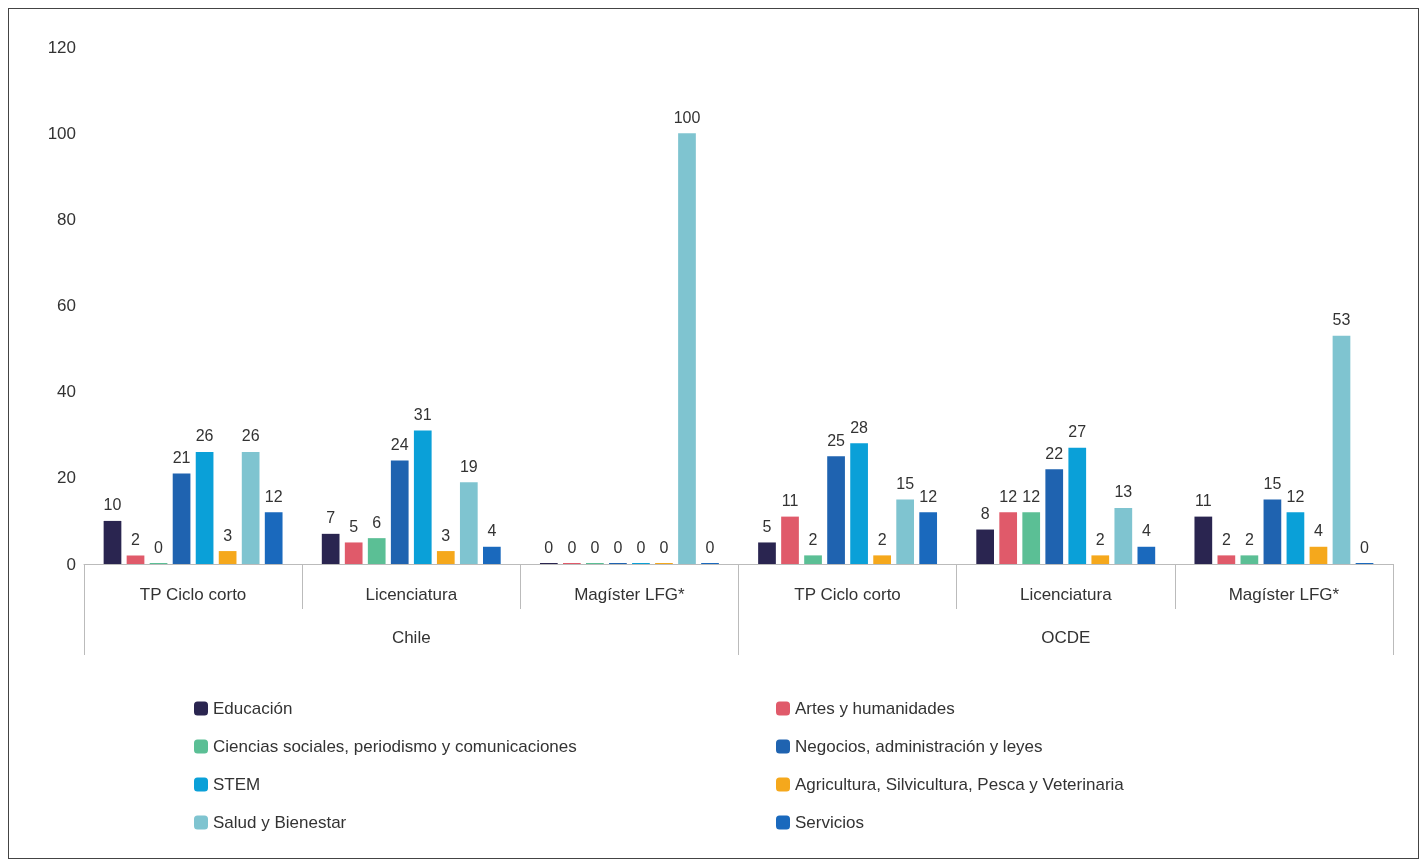 This screenshot has height=867, width=1427. What do you see at coordinates (112, 505) in the screenshot?
I see `data-label: 10` at bounding box center [112, 505].